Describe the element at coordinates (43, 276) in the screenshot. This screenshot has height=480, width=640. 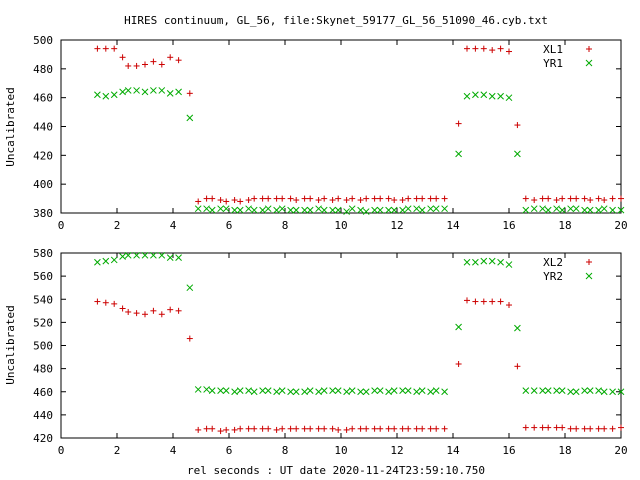
I see `bottom-y-tick-label: 560` at that location.